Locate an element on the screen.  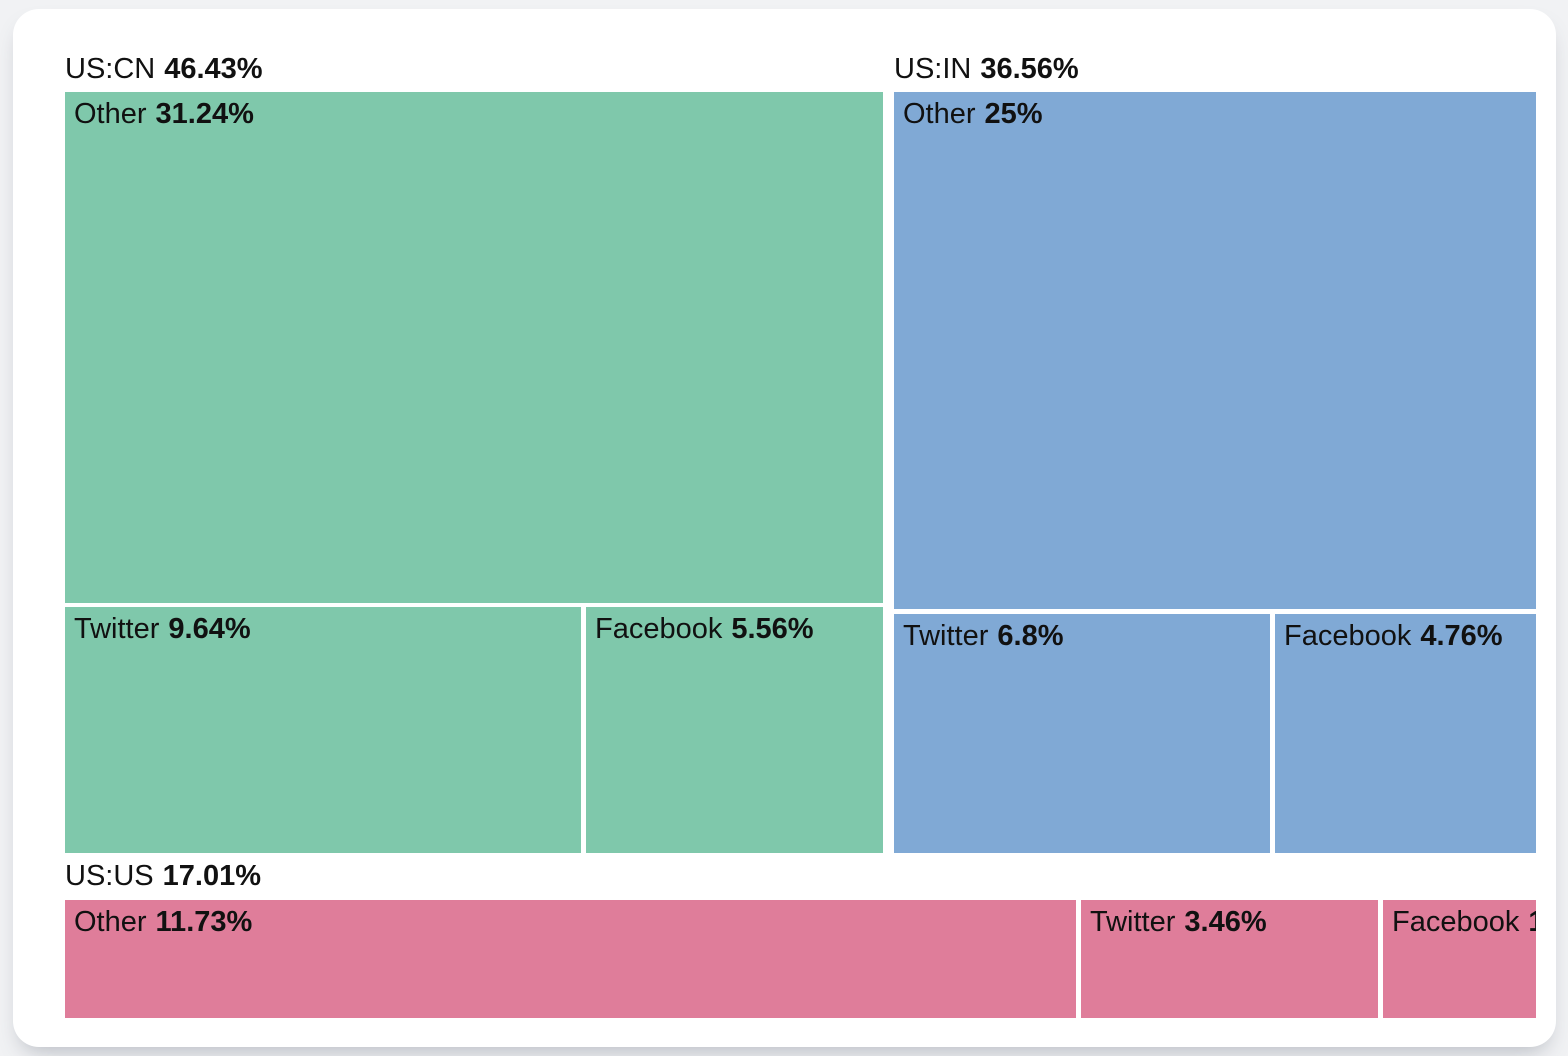
cell-value: 4.76% is located at coordinates (1461, 636).